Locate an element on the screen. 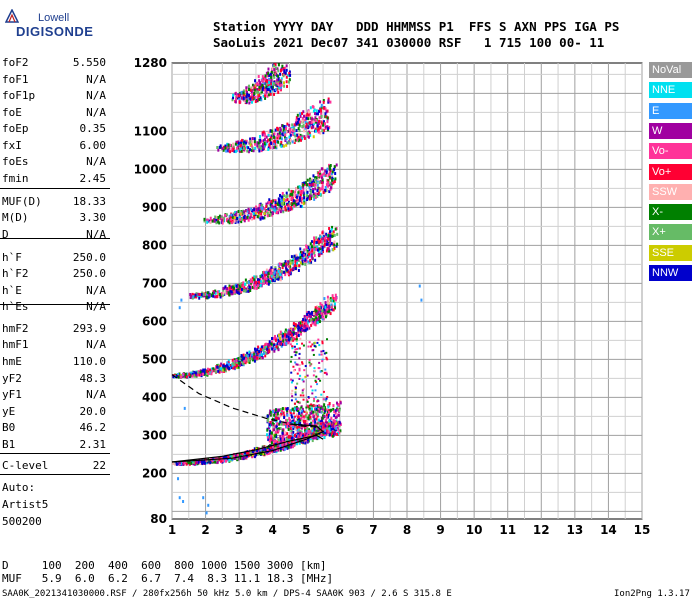 Image resolution: width=700 pixels, height=600 pixels. y-tick-label: 900 is located at coordinates (154, 207).